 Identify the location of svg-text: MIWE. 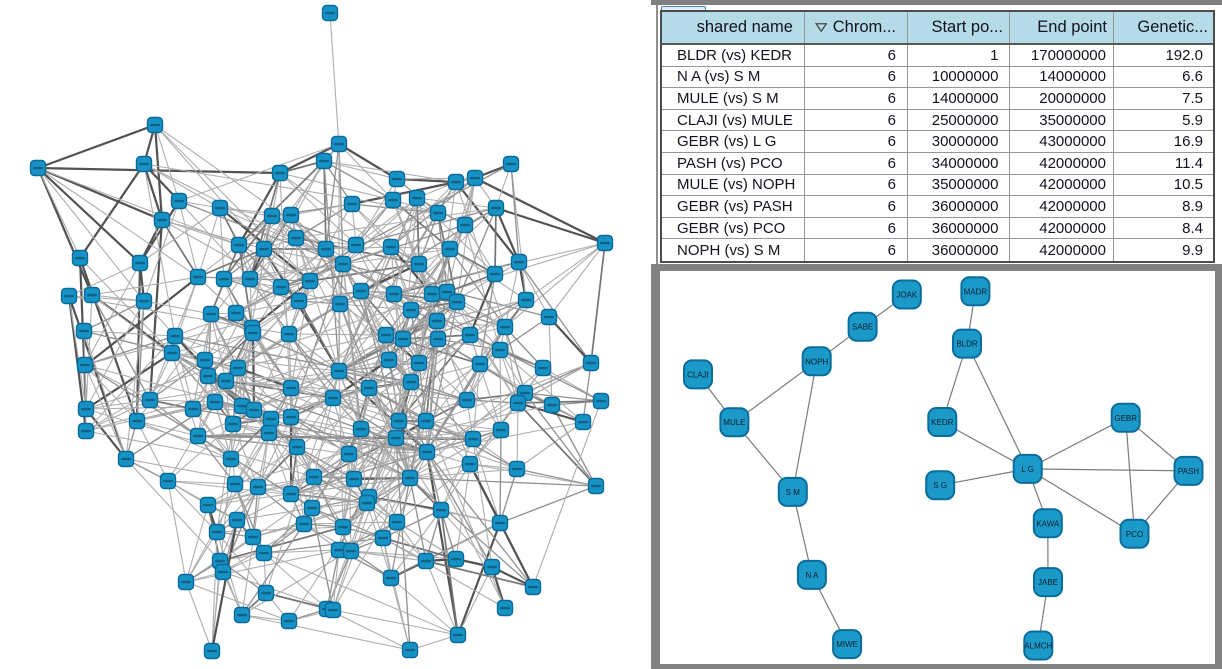
(847, 644).